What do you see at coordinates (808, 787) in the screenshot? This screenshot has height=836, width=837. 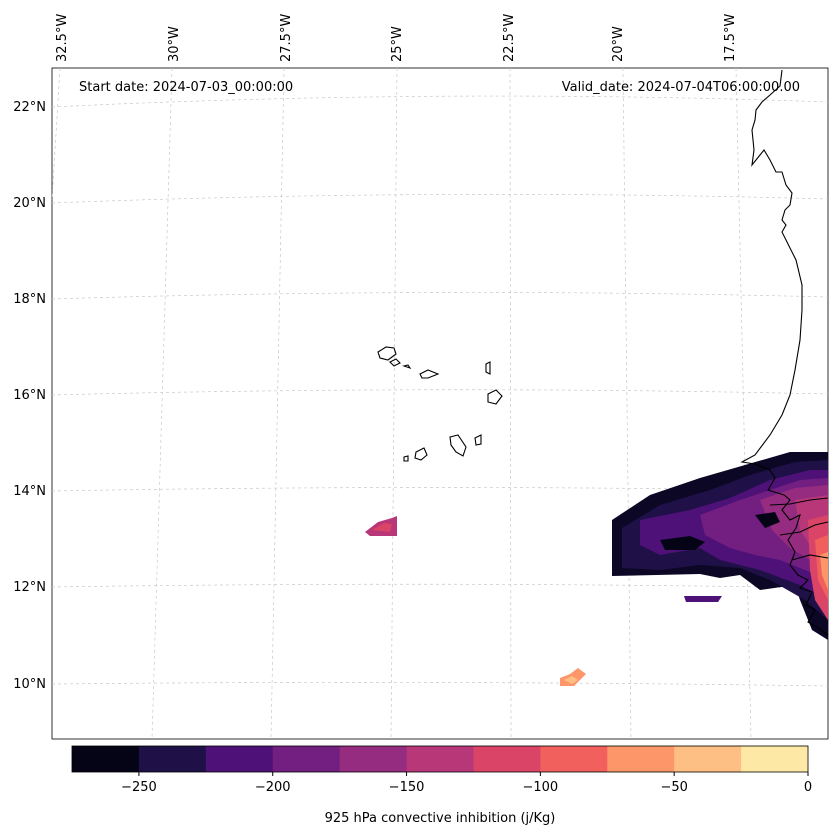 I see `colorbar-tick-label: 0` at bounding box center [808, 787].